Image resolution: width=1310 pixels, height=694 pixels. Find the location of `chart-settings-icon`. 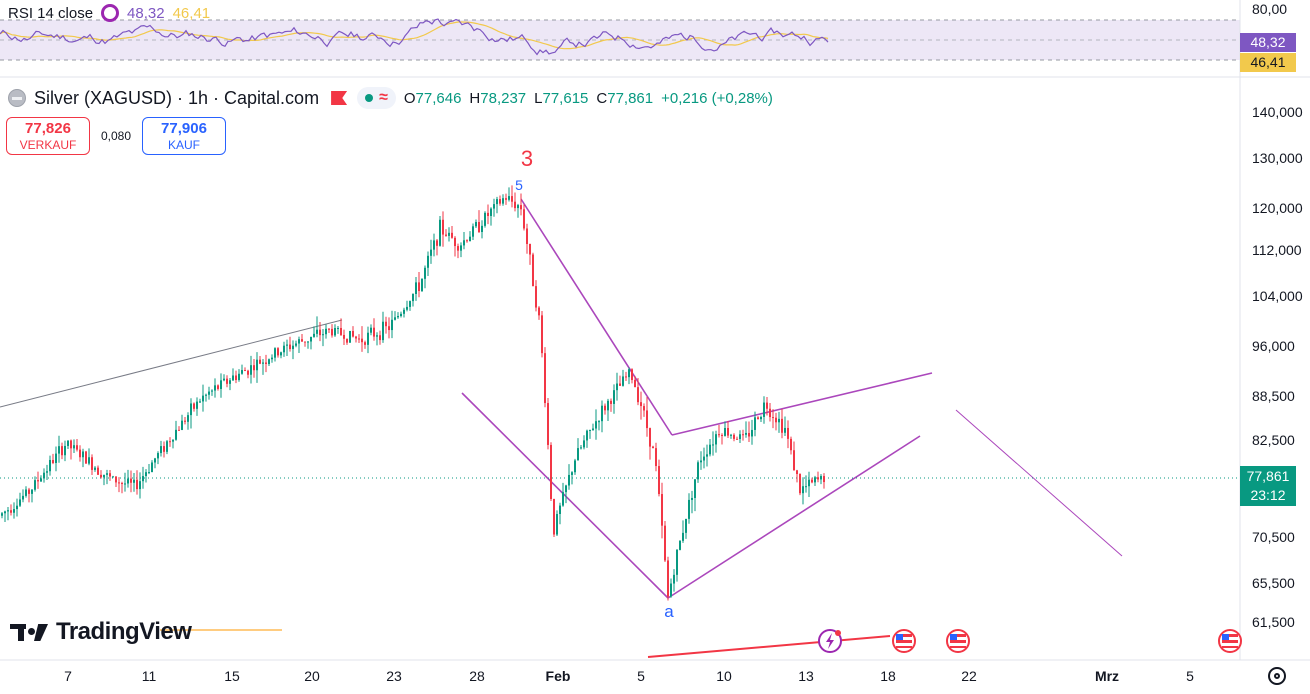

chart-settings-icon is located at coordinates (1277, 676).